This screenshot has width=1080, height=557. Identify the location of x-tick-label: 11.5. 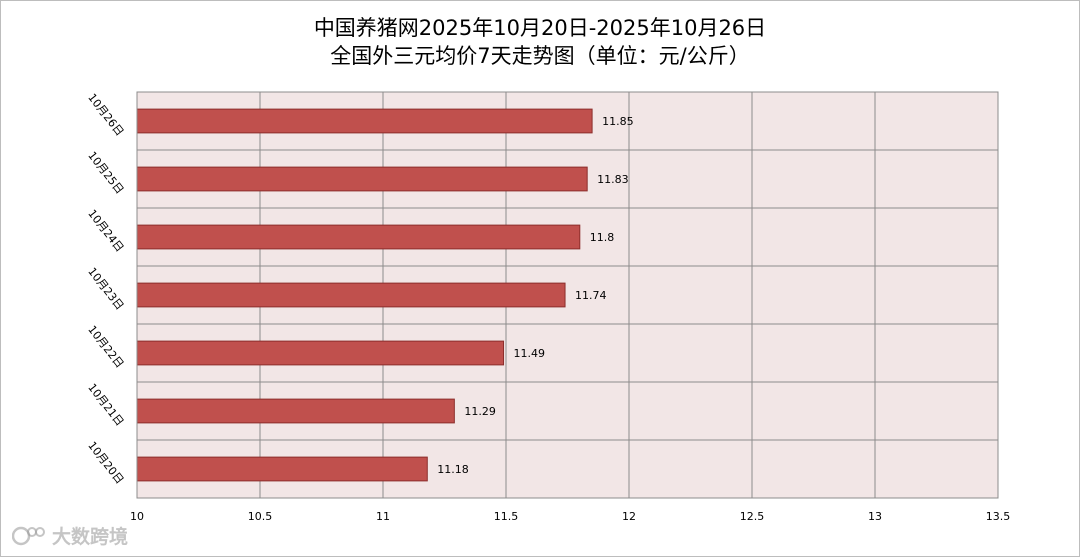
(506, 516).